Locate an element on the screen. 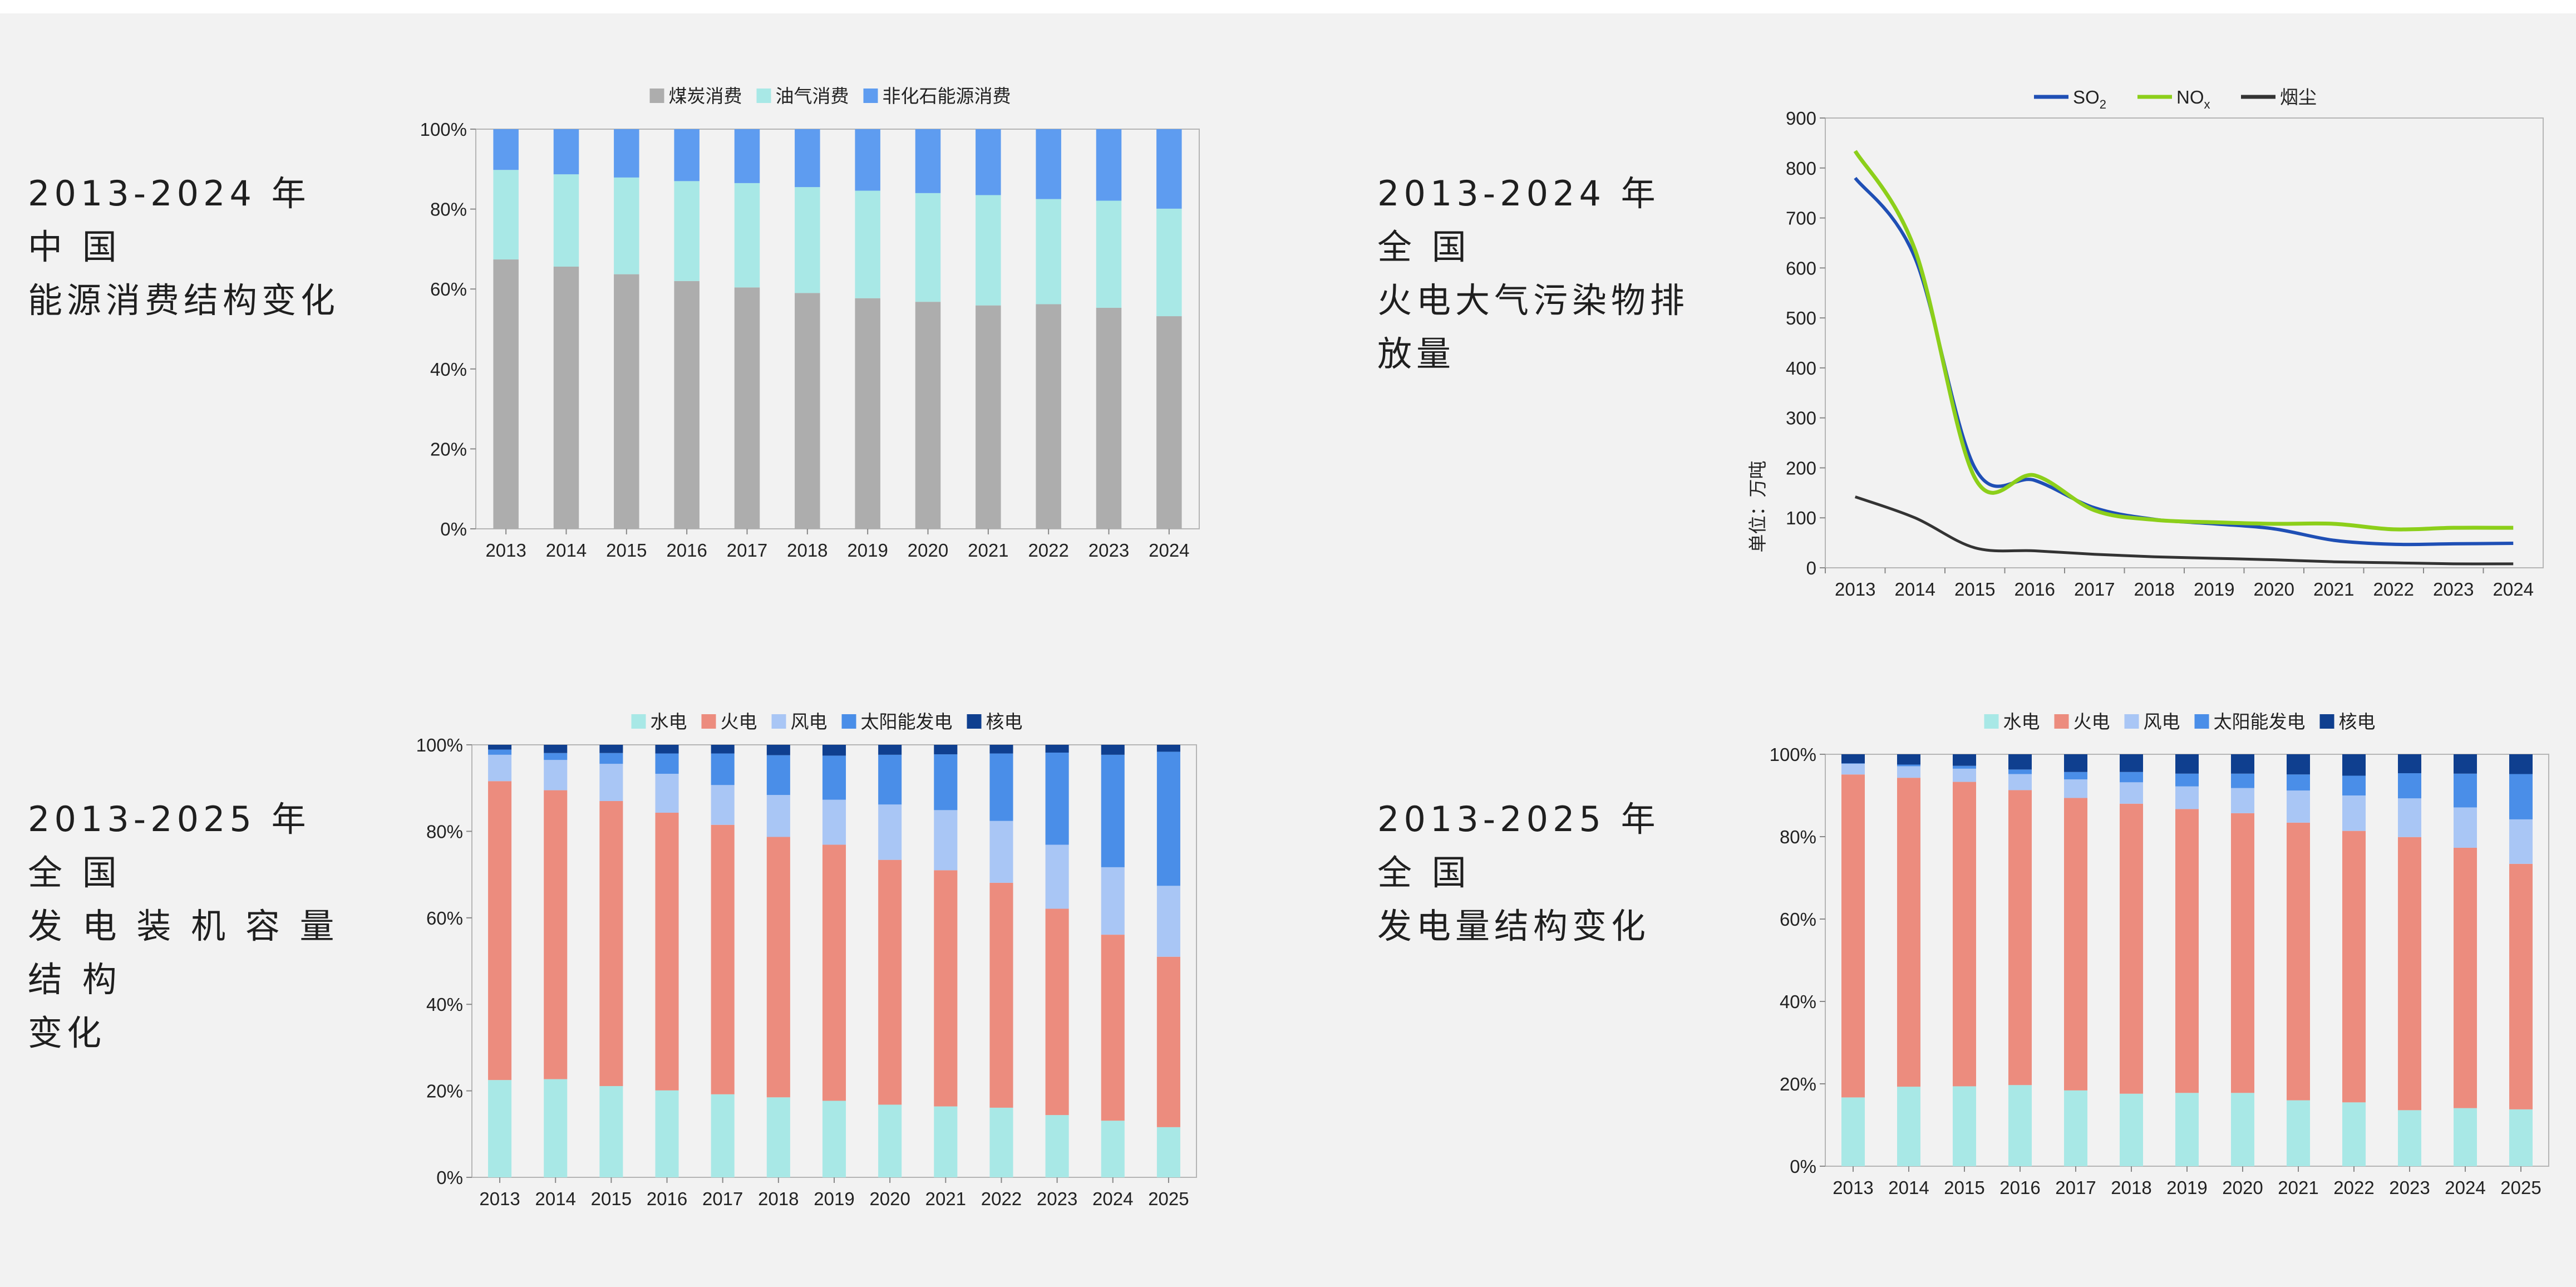  bar-火电-2013 is located at coordinates (1853, 936).